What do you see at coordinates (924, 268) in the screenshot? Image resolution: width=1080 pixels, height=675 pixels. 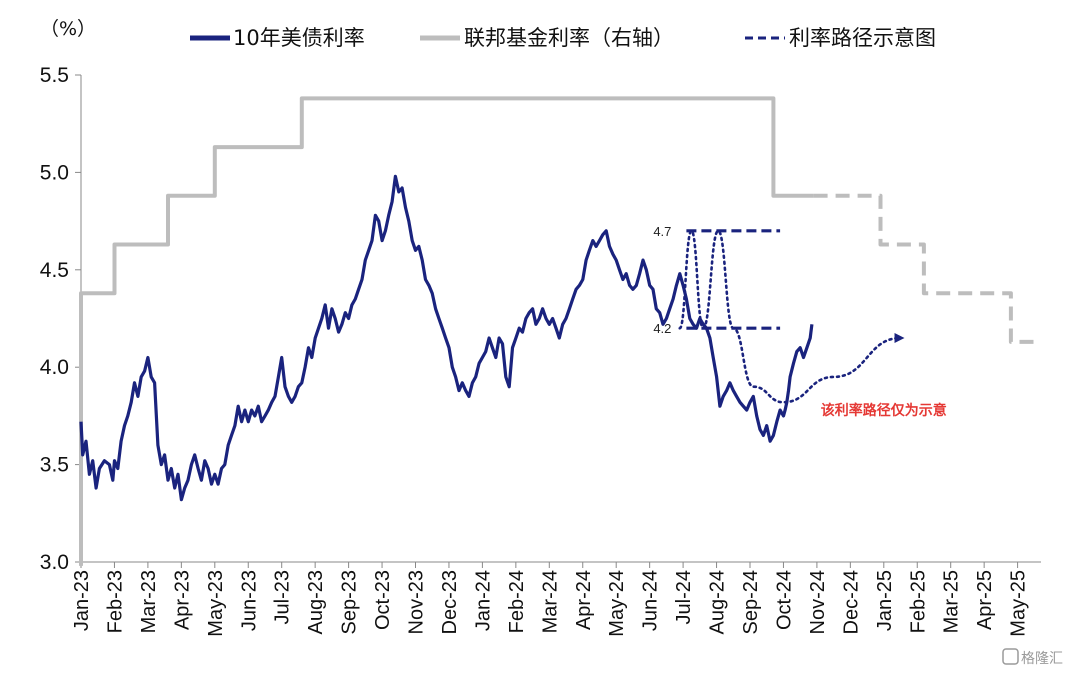 I see `series-line` at bounding box center [924, 268].